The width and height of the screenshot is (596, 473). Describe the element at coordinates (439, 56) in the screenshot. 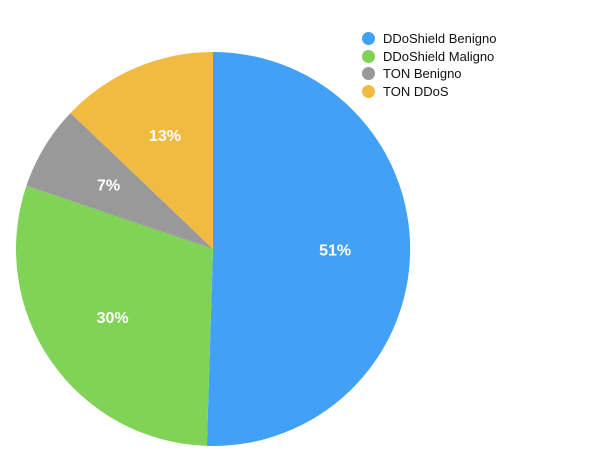

I see `legend-label: DDoShield Maligno` at that location.